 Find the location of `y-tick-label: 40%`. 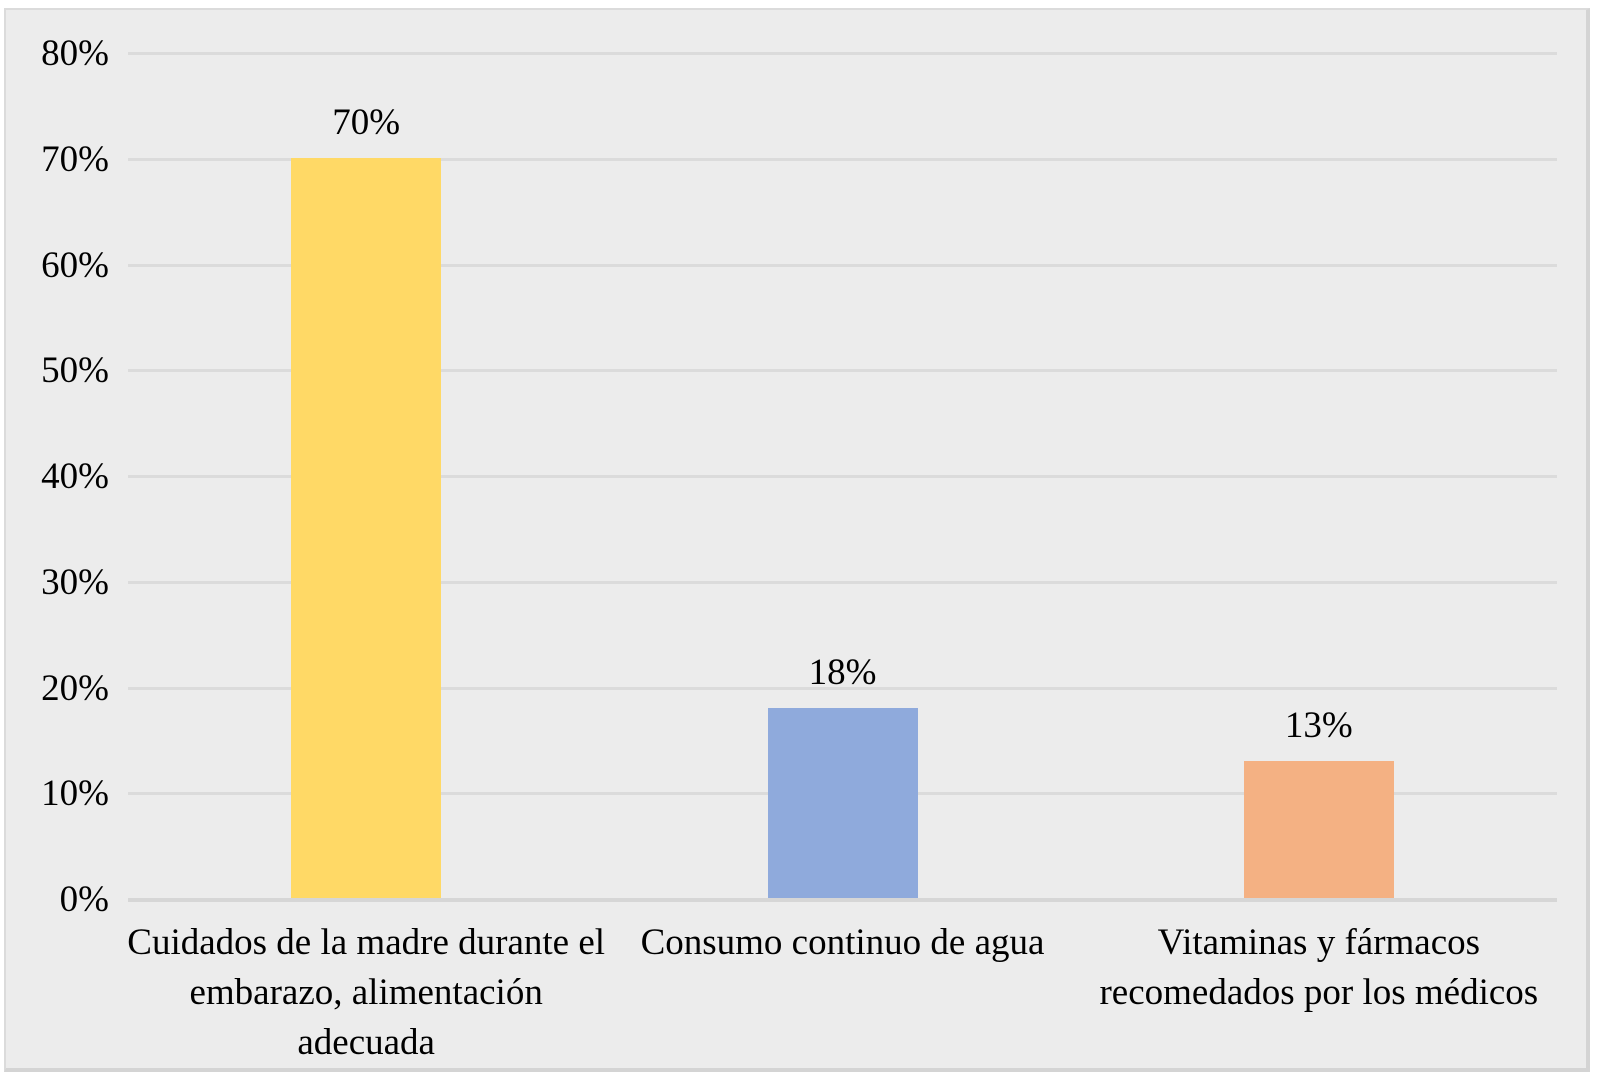

y-tick-label: 40% is located at coordinates (75, 476).